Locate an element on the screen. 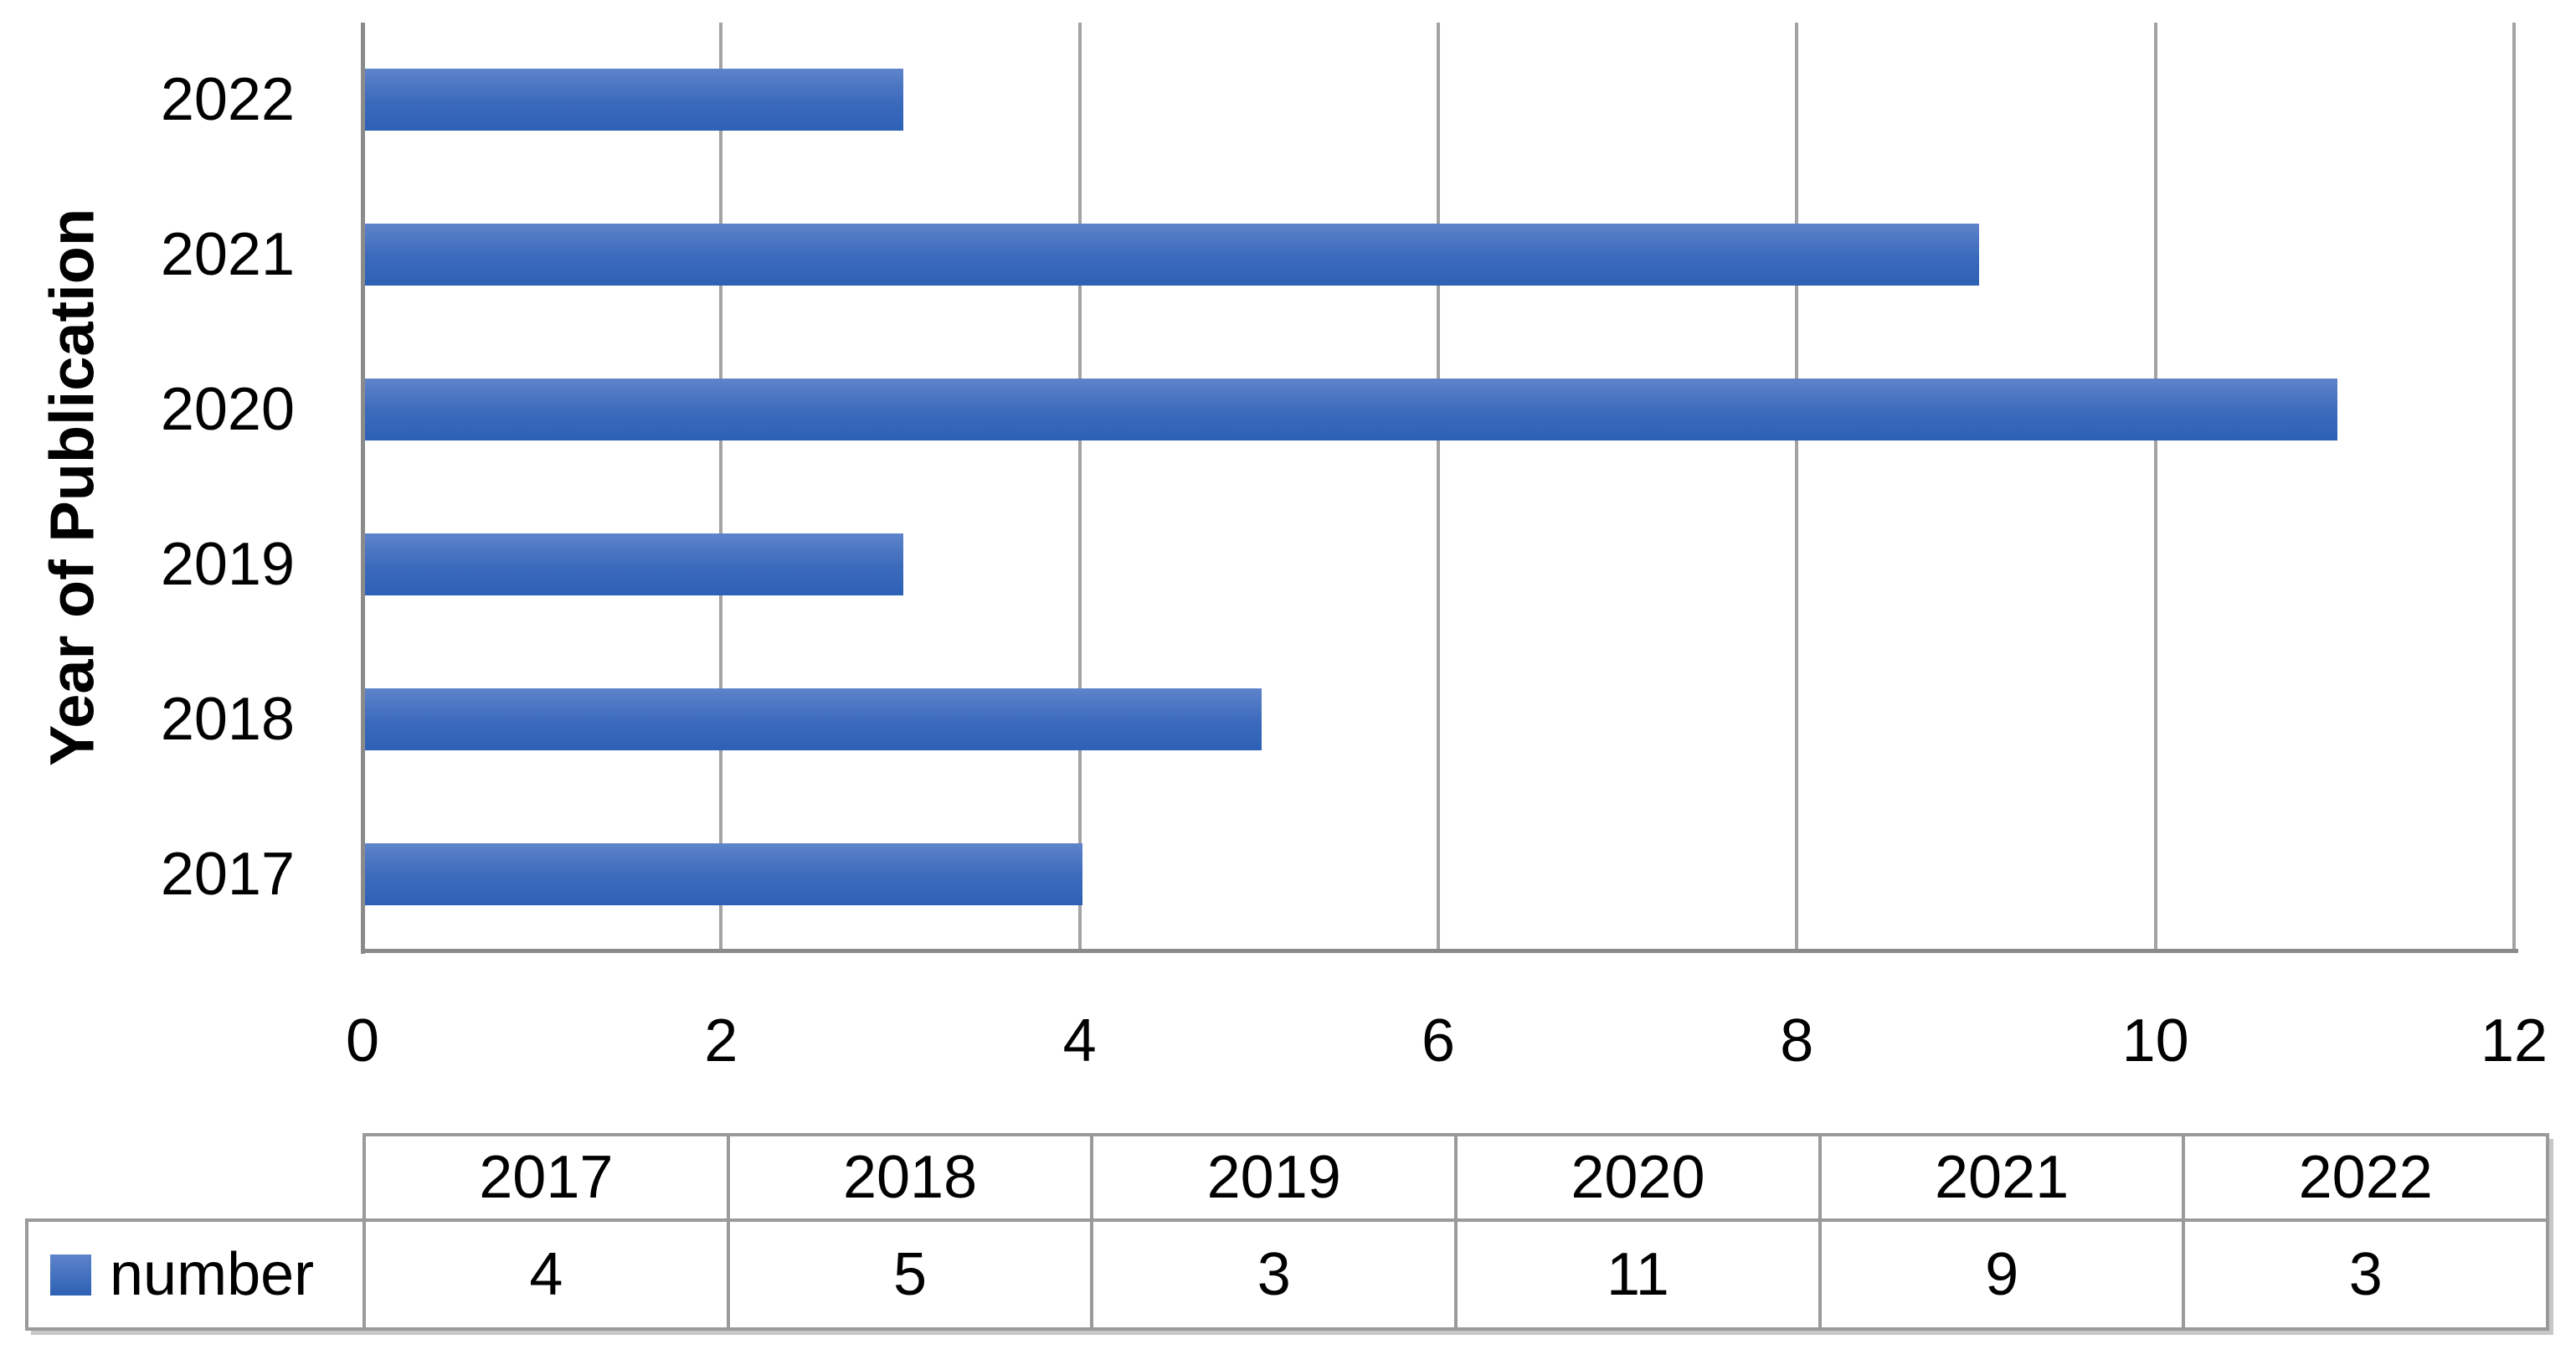  y-axis-line is located at coordinates (363, 488).